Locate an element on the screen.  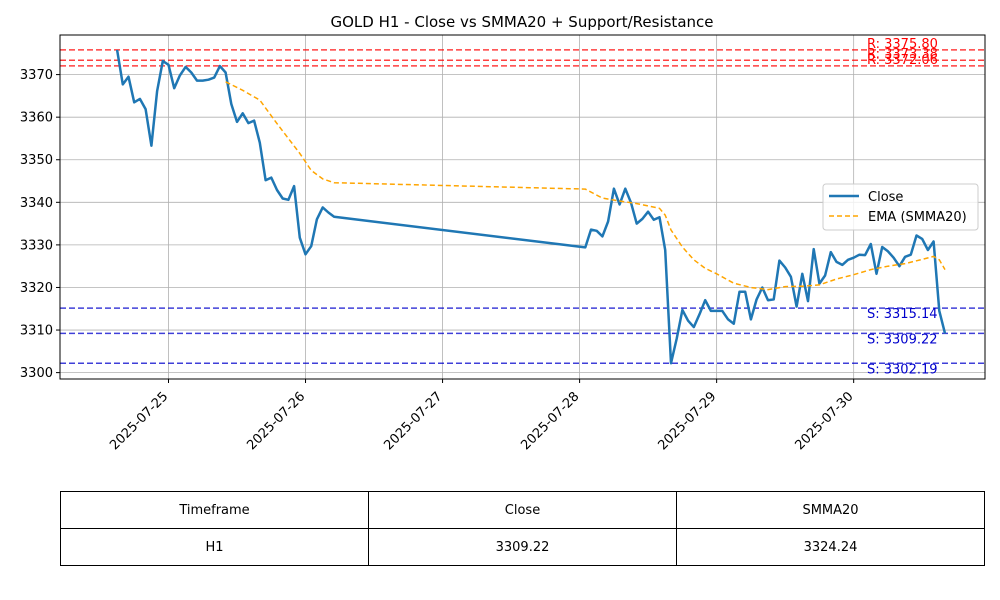
resistance-label: R: 3373.38 is located at coordinates (902, 54).